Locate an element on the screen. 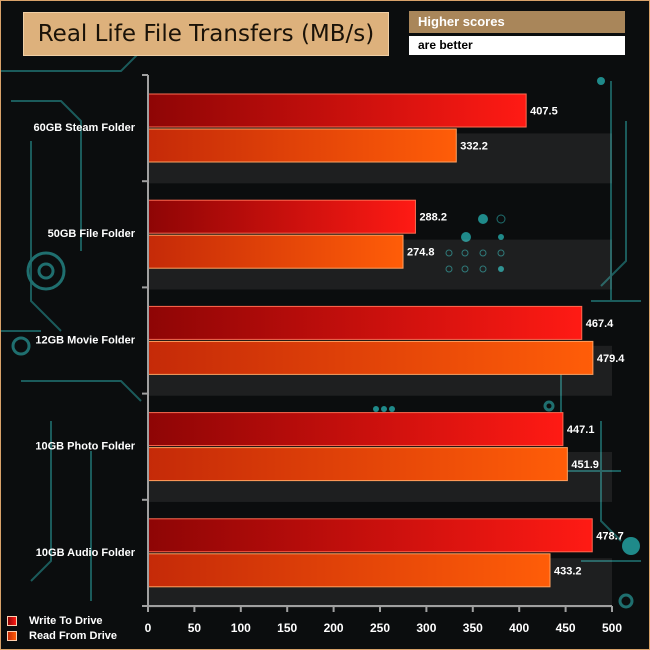 This screenshot has height=650, width=650. legend-swatch-write is located at coordinates (12, 620).